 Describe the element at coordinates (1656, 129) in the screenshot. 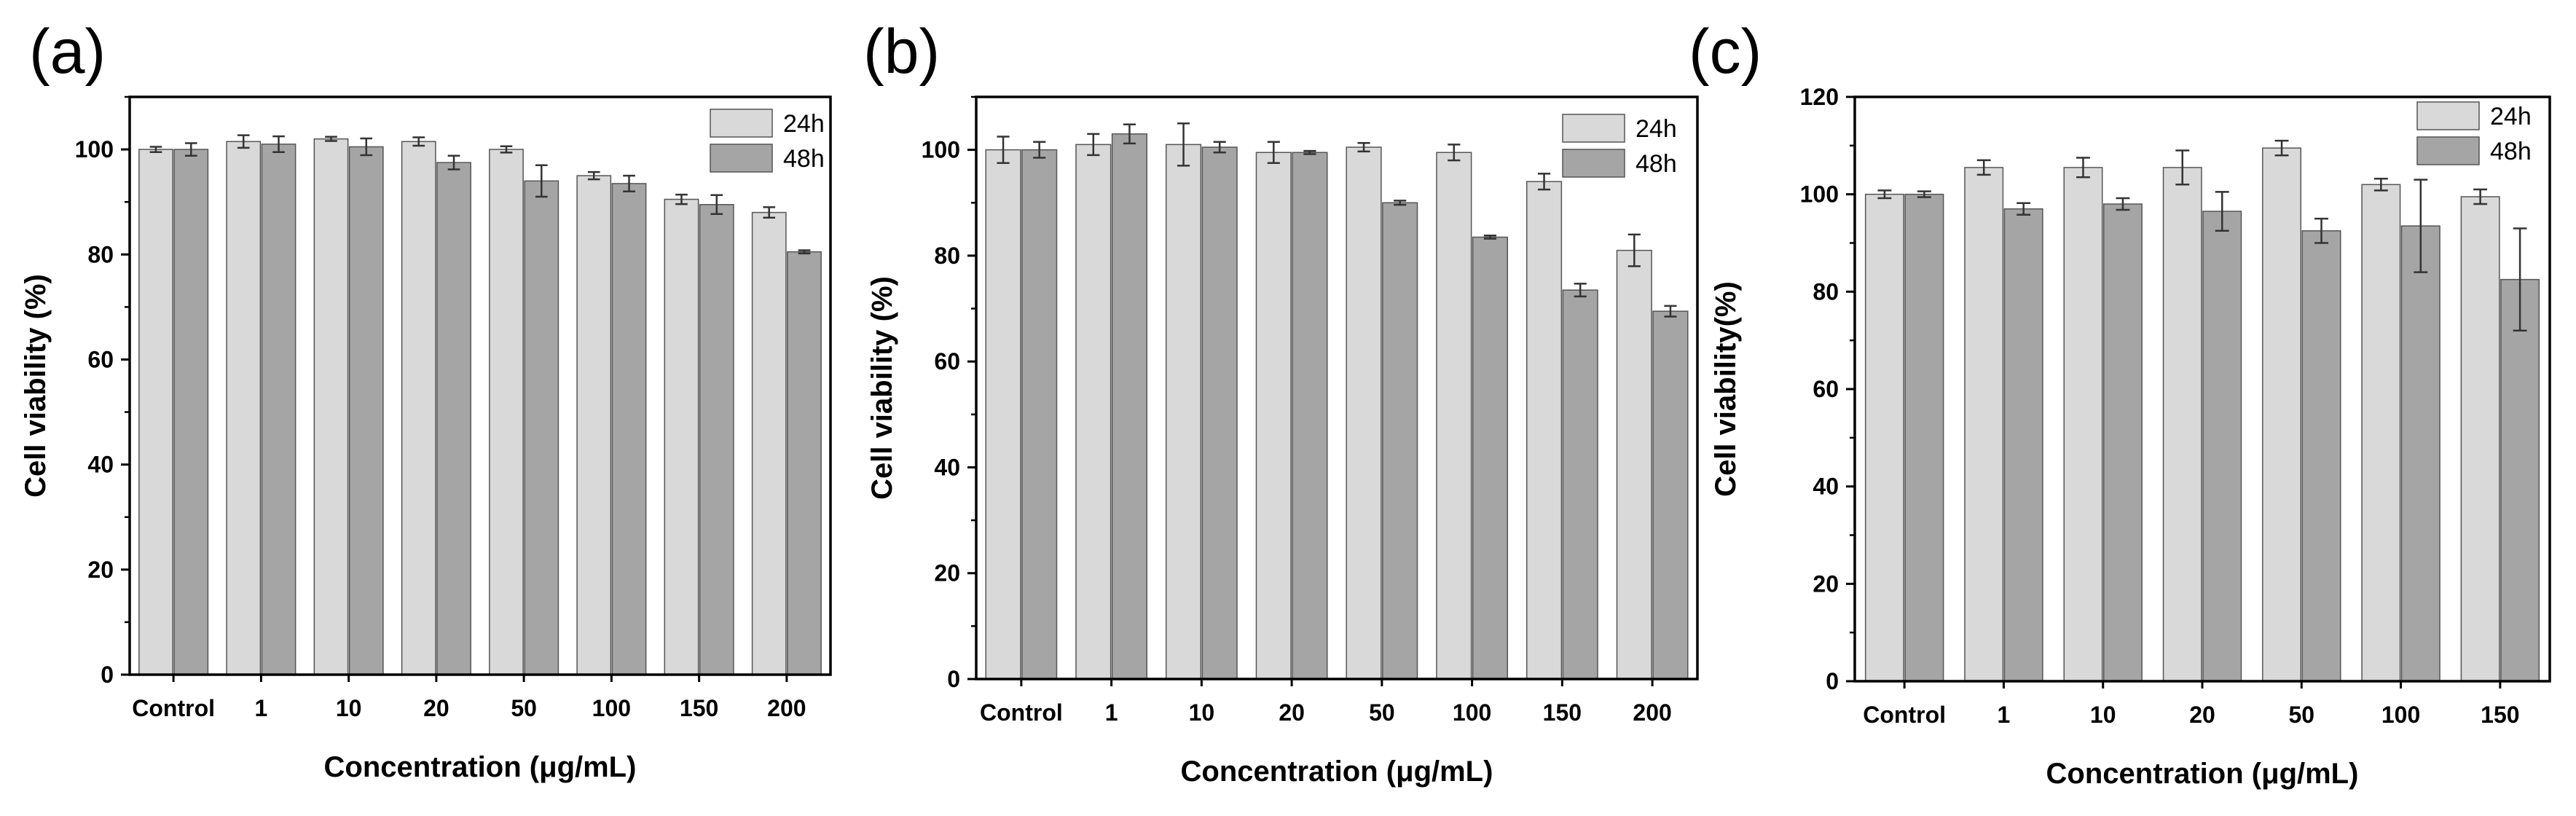

I see `legend-label: 24h` at that location.